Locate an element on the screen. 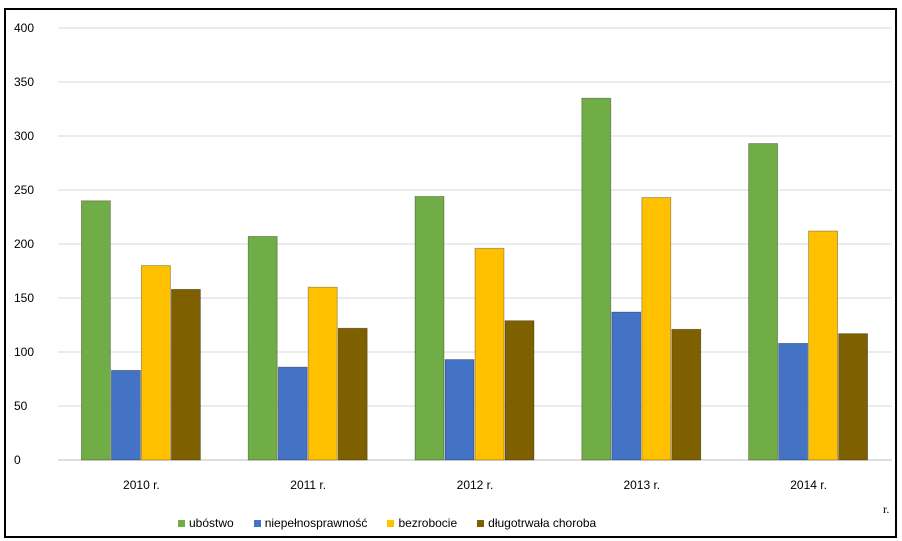 This screenshot has height=541, width=902. x-tick-label: 2014 r. is located at coordinates (808, 485).